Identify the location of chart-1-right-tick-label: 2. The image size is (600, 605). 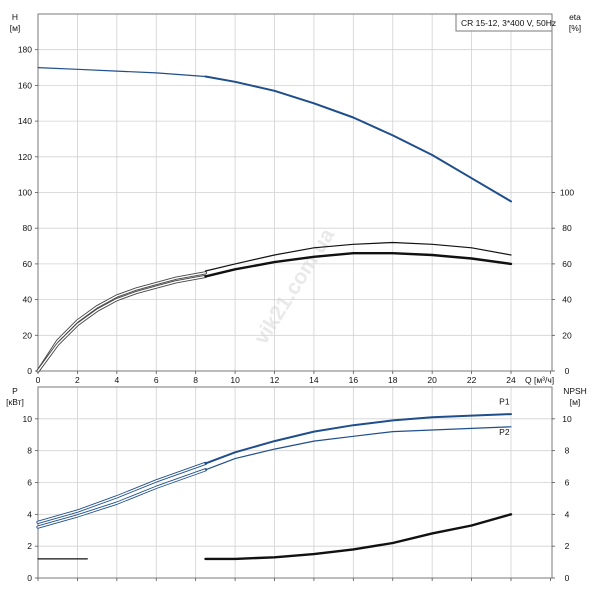
(567, 546).